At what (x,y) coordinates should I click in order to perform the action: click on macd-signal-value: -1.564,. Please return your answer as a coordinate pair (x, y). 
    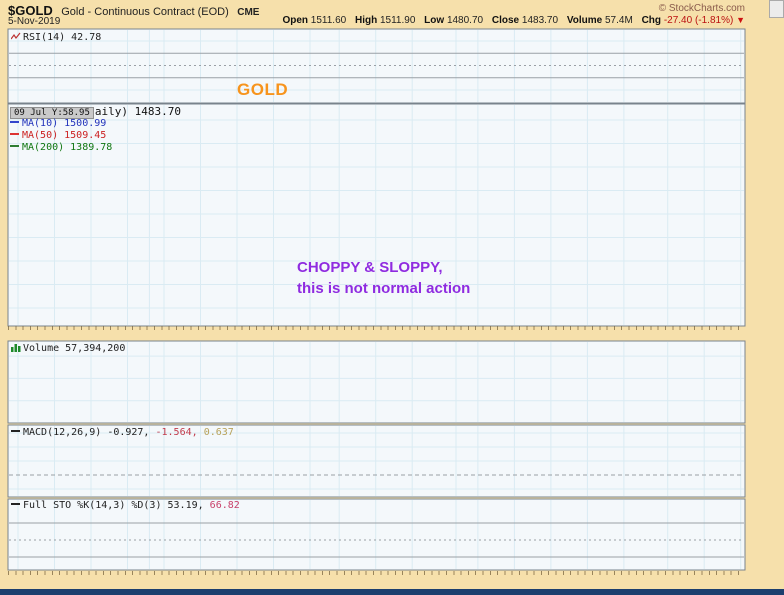
    Looking at the image, I should click on (176, 432).